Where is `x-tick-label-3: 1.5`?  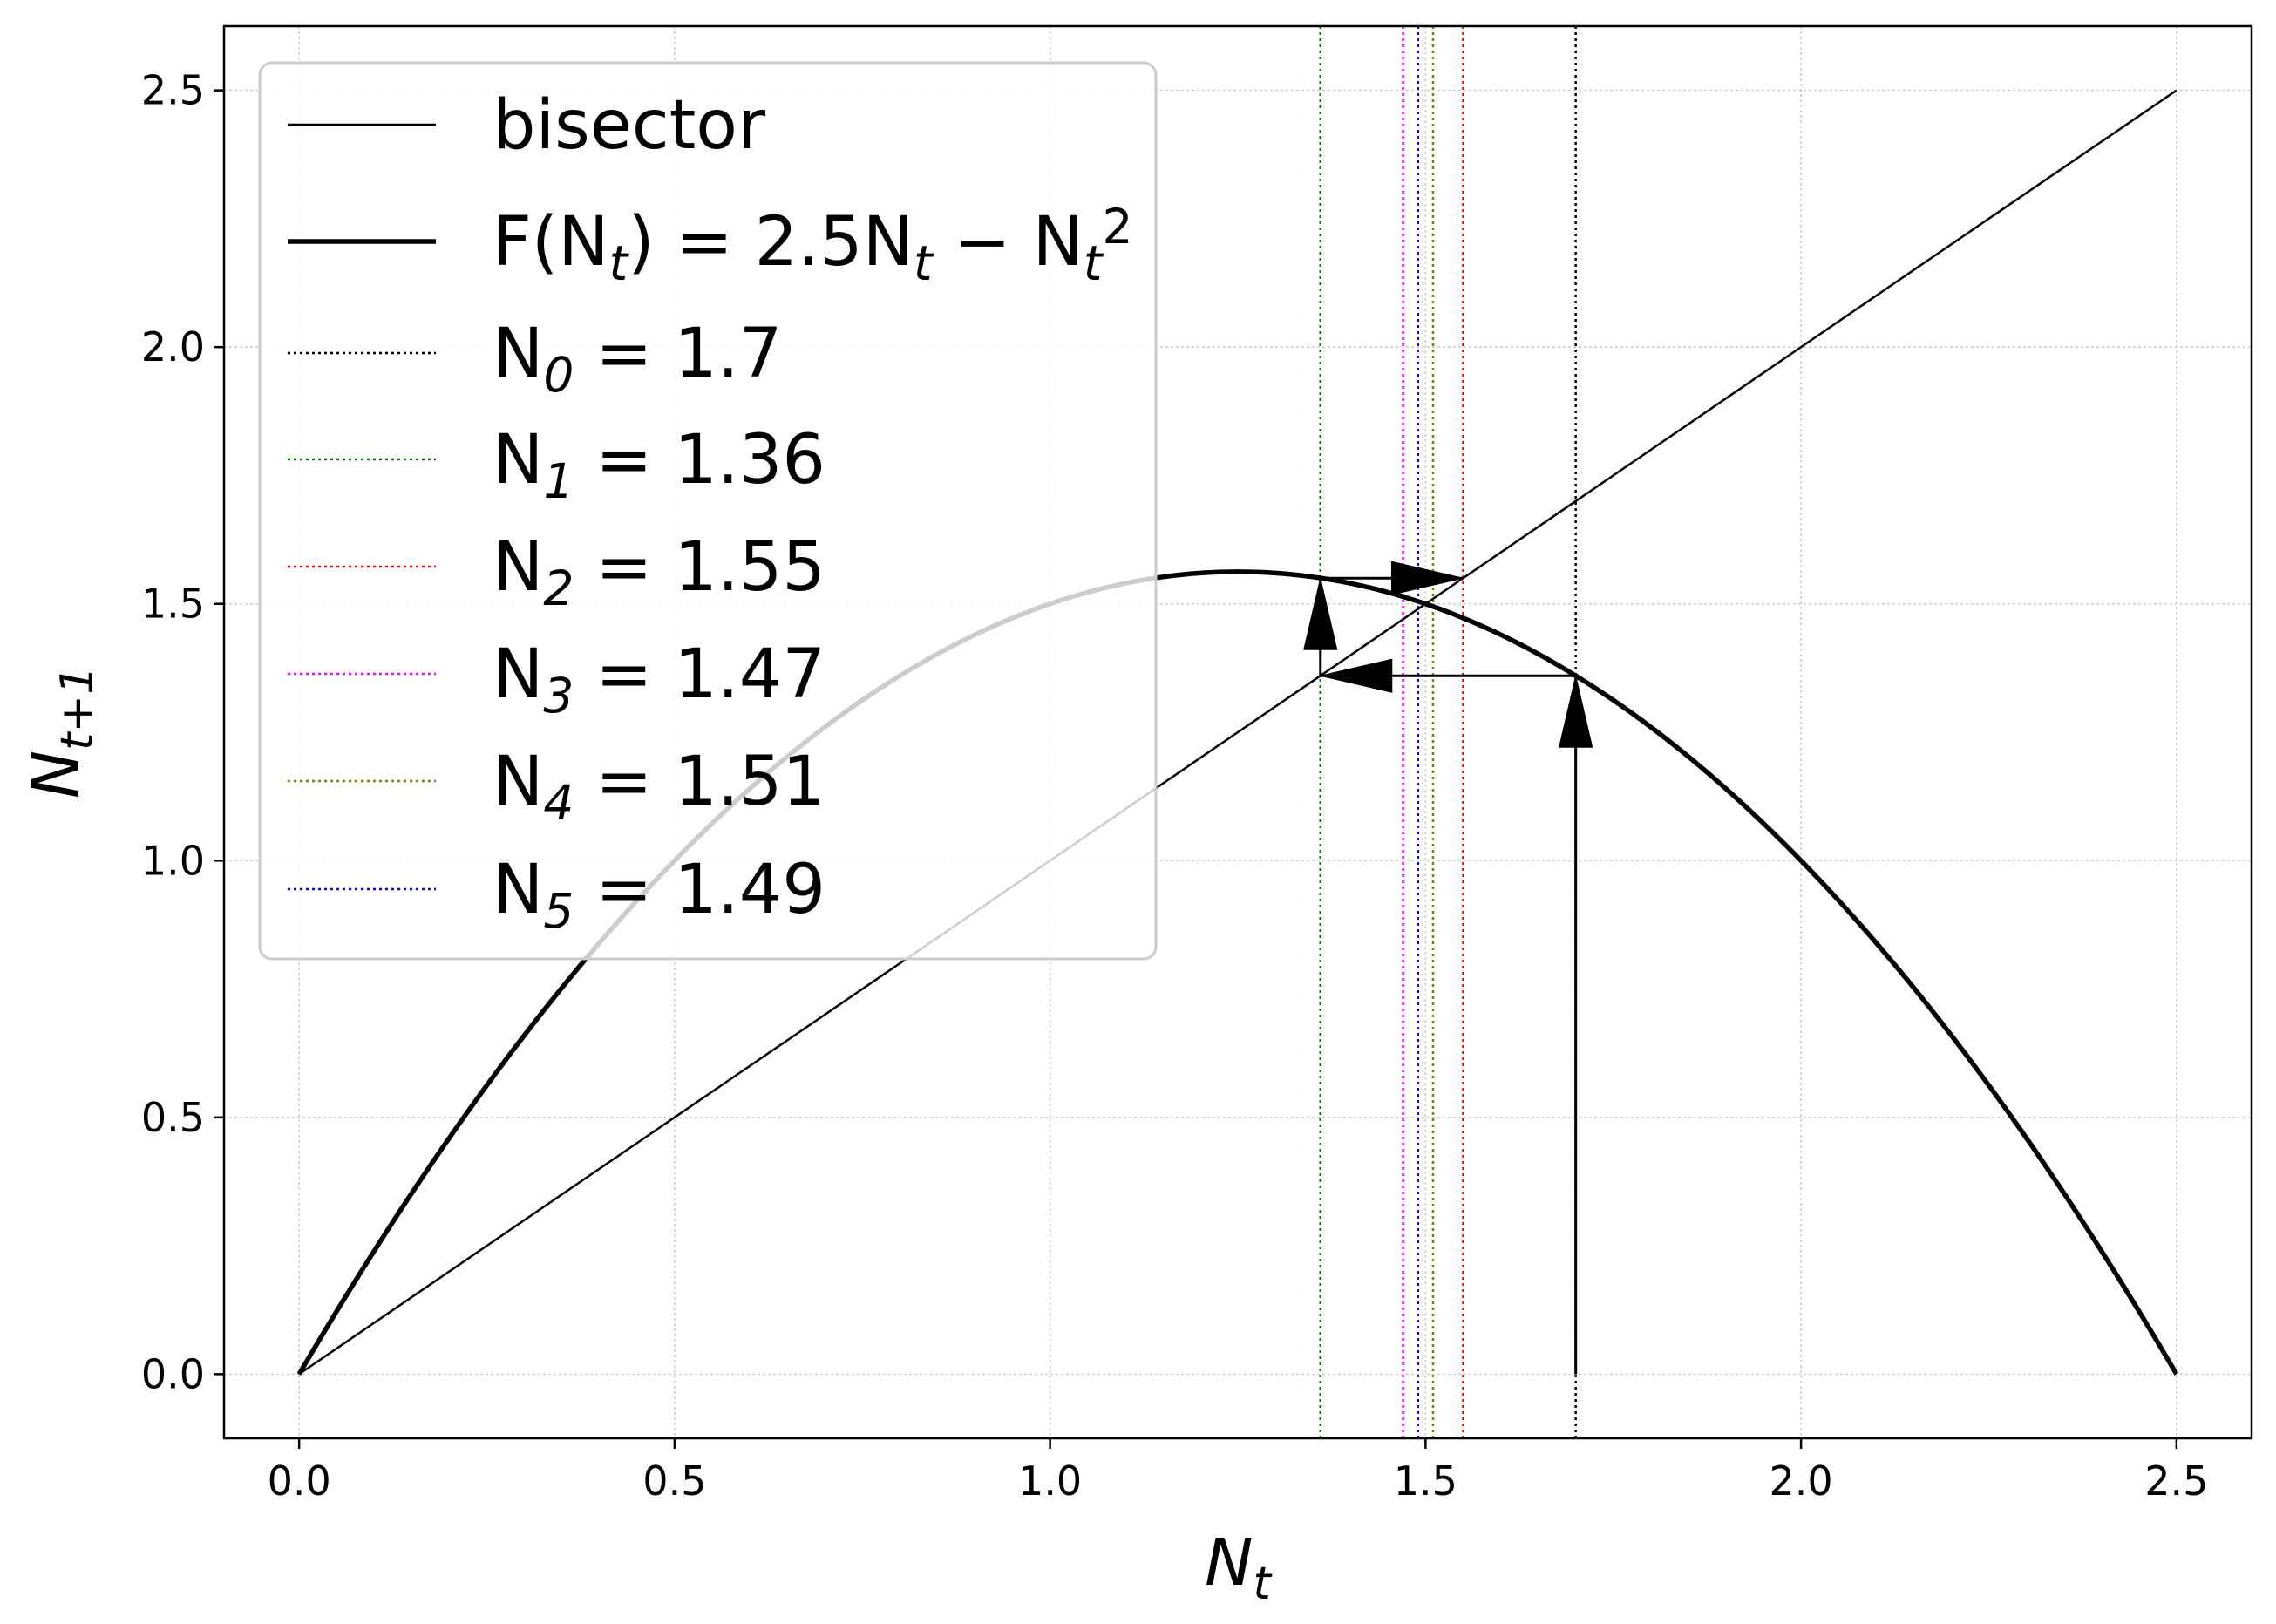
x-tick-label-3: 1.5 is located at coordinates (1425, 1481).